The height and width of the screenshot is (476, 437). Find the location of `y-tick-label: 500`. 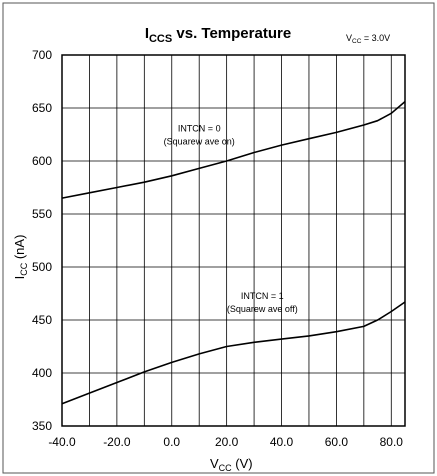

y-tick-label: 500 is located at coordinates (42, 267).